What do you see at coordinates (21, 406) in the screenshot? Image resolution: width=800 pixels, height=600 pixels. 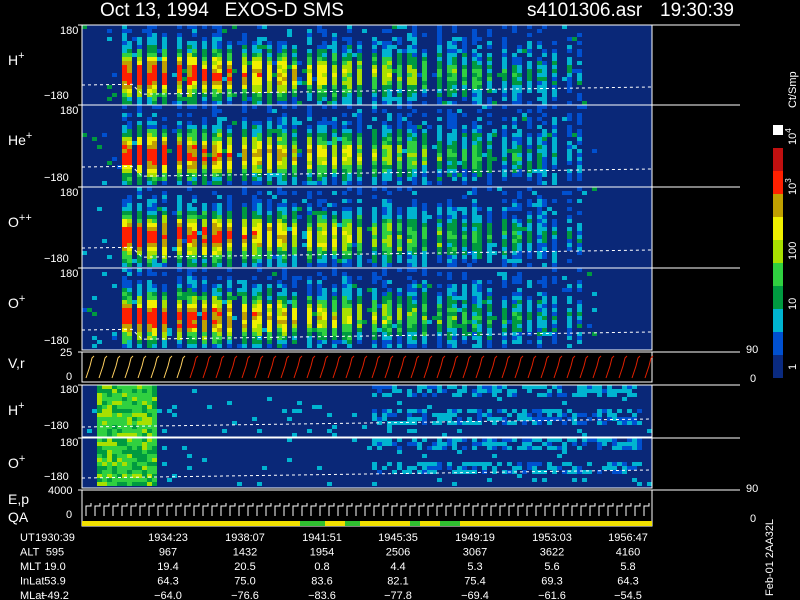 I see `charge: +` at bounding box center [21, 406].